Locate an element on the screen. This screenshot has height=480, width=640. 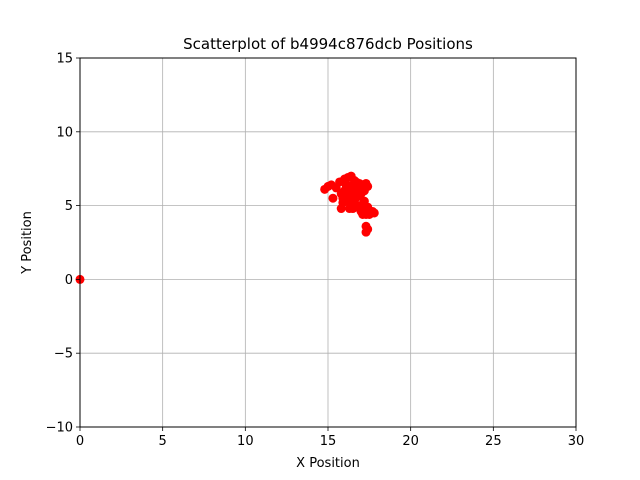
x-tick-label: 30 is located at coordinates (576, 441).